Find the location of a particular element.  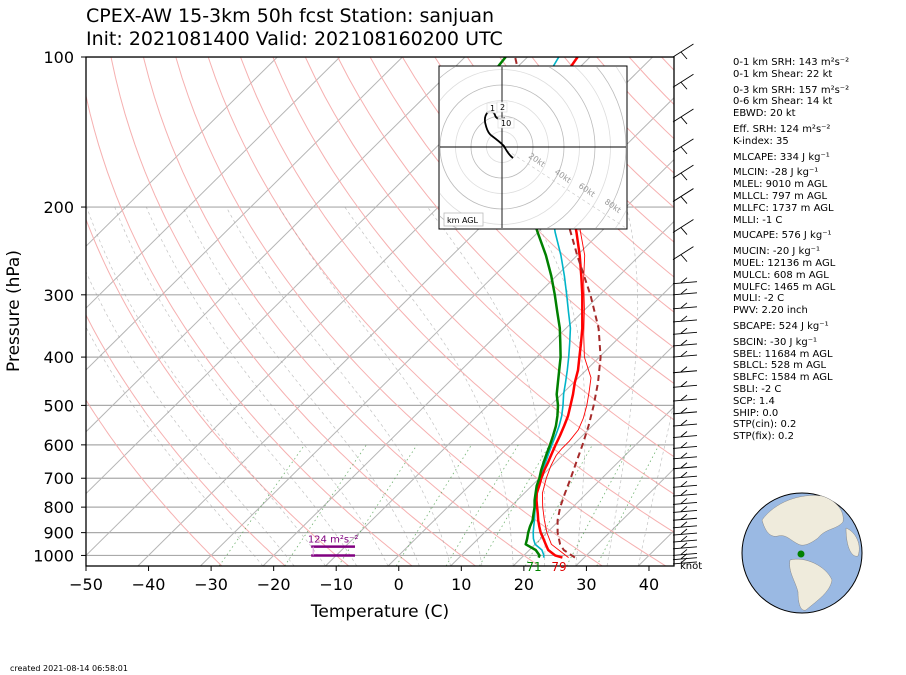

y-tick-label: 300 is located at coordinates (58, 295).